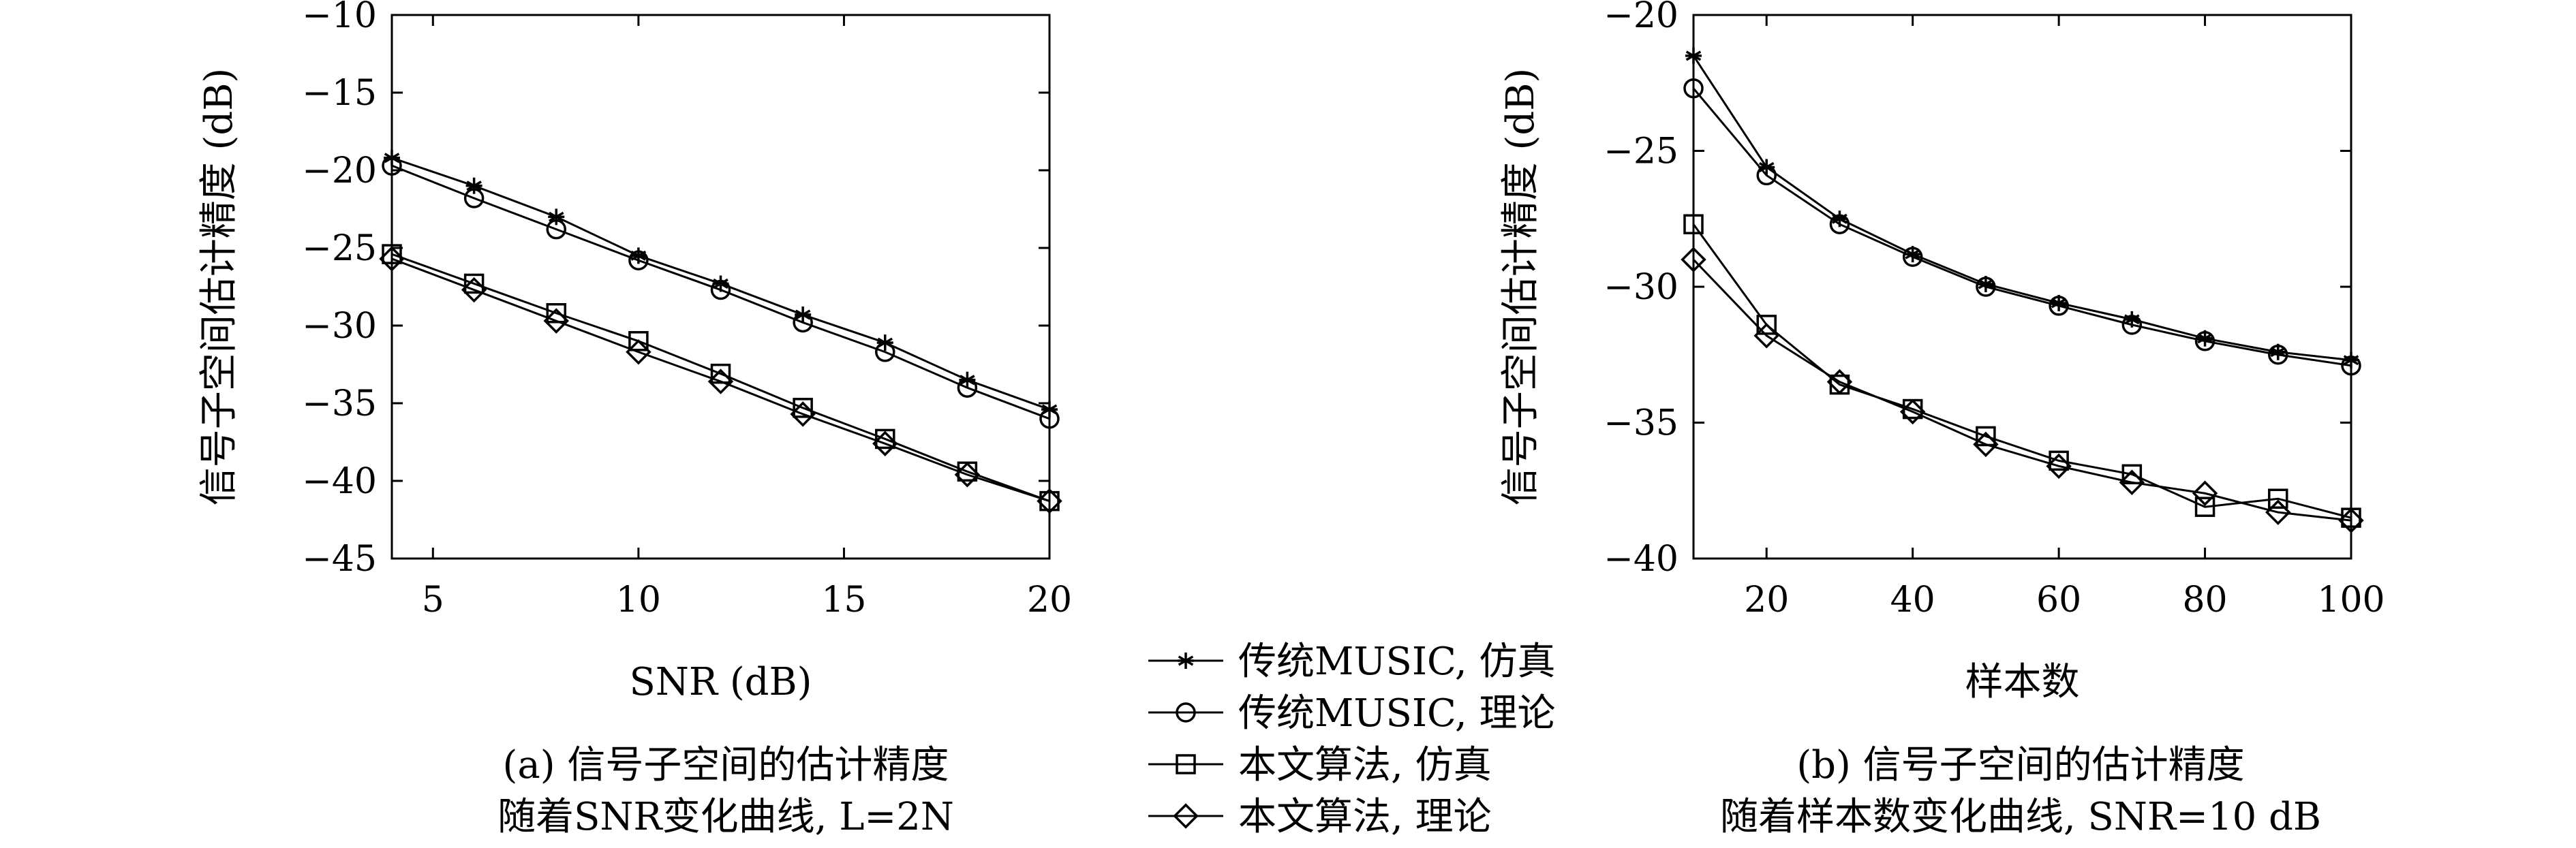  I want to click on x-tick-label: 5, so click(433, 600).